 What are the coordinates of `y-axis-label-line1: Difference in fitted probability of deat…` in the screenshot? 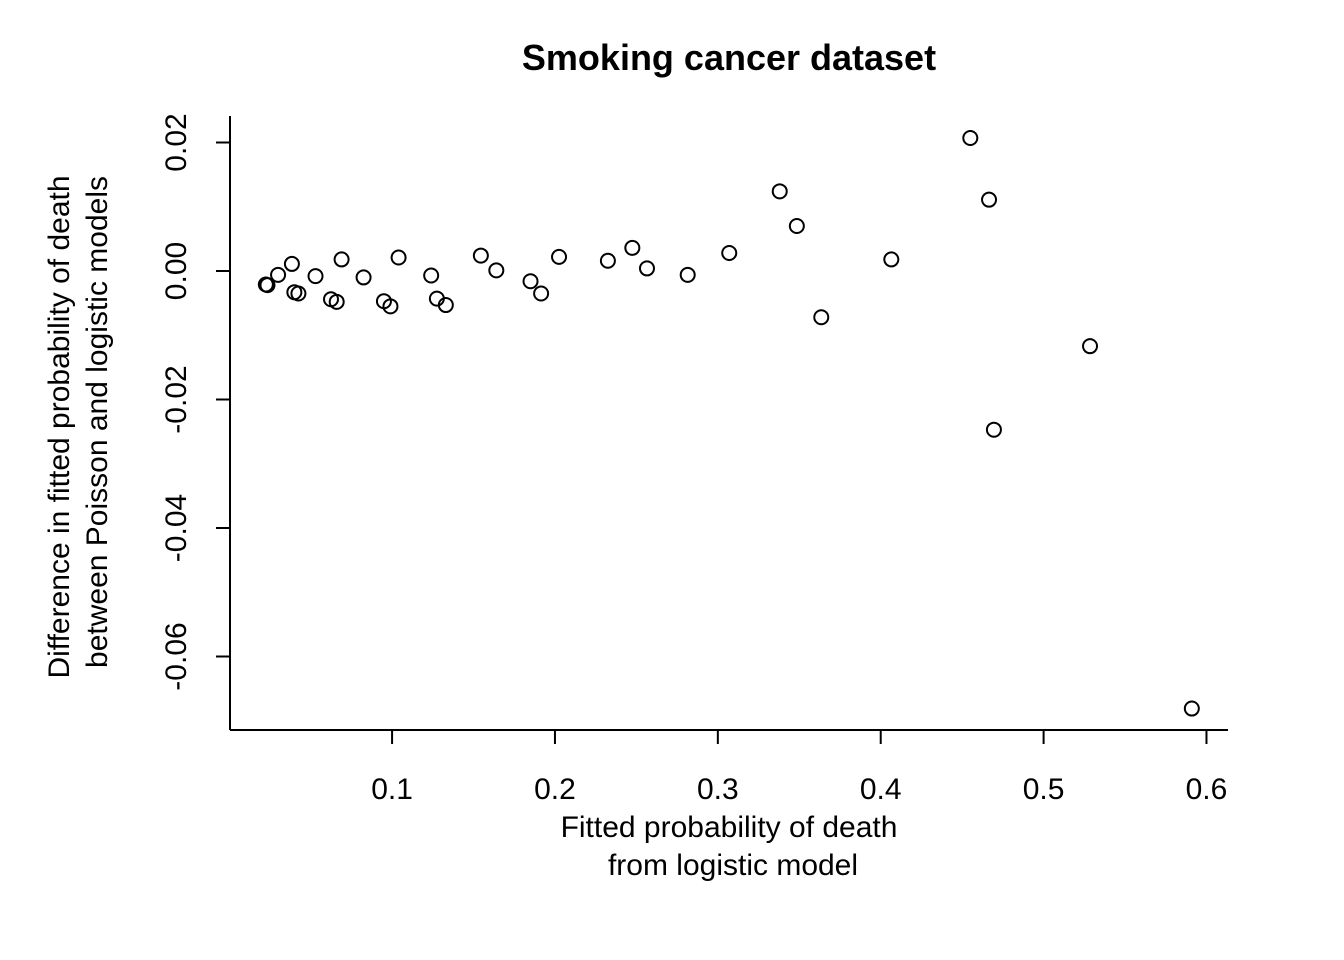 It's located at (59, 426).